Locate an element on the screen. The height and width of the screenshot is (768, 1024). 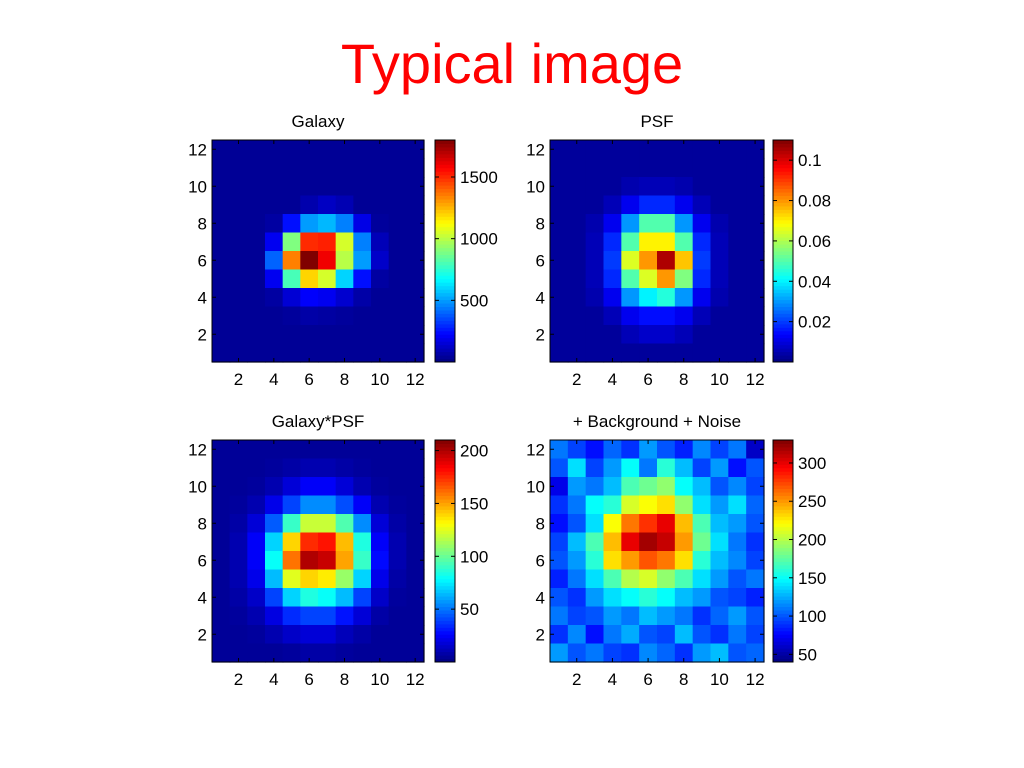
y-tick-label: 2 is located at coordinates (202, 634).